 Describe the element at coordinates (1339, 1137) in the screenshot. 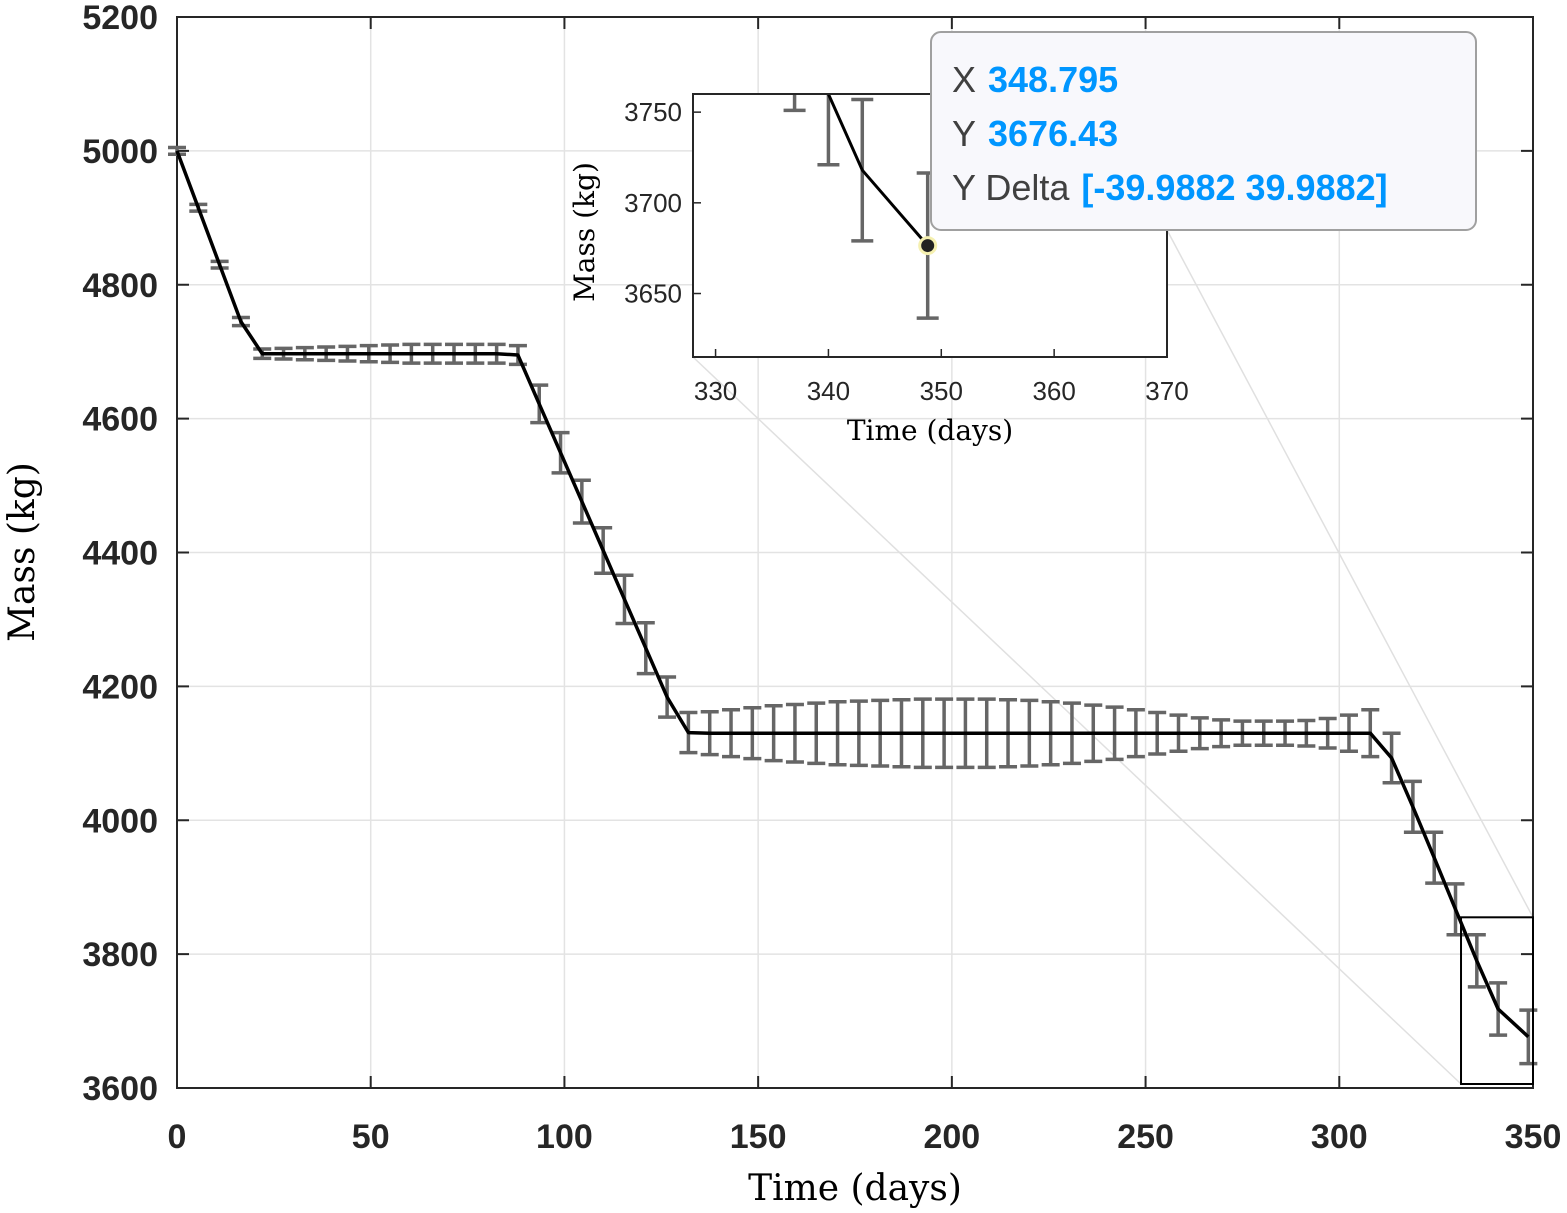

I see `x-tick-label: 300` at that location.